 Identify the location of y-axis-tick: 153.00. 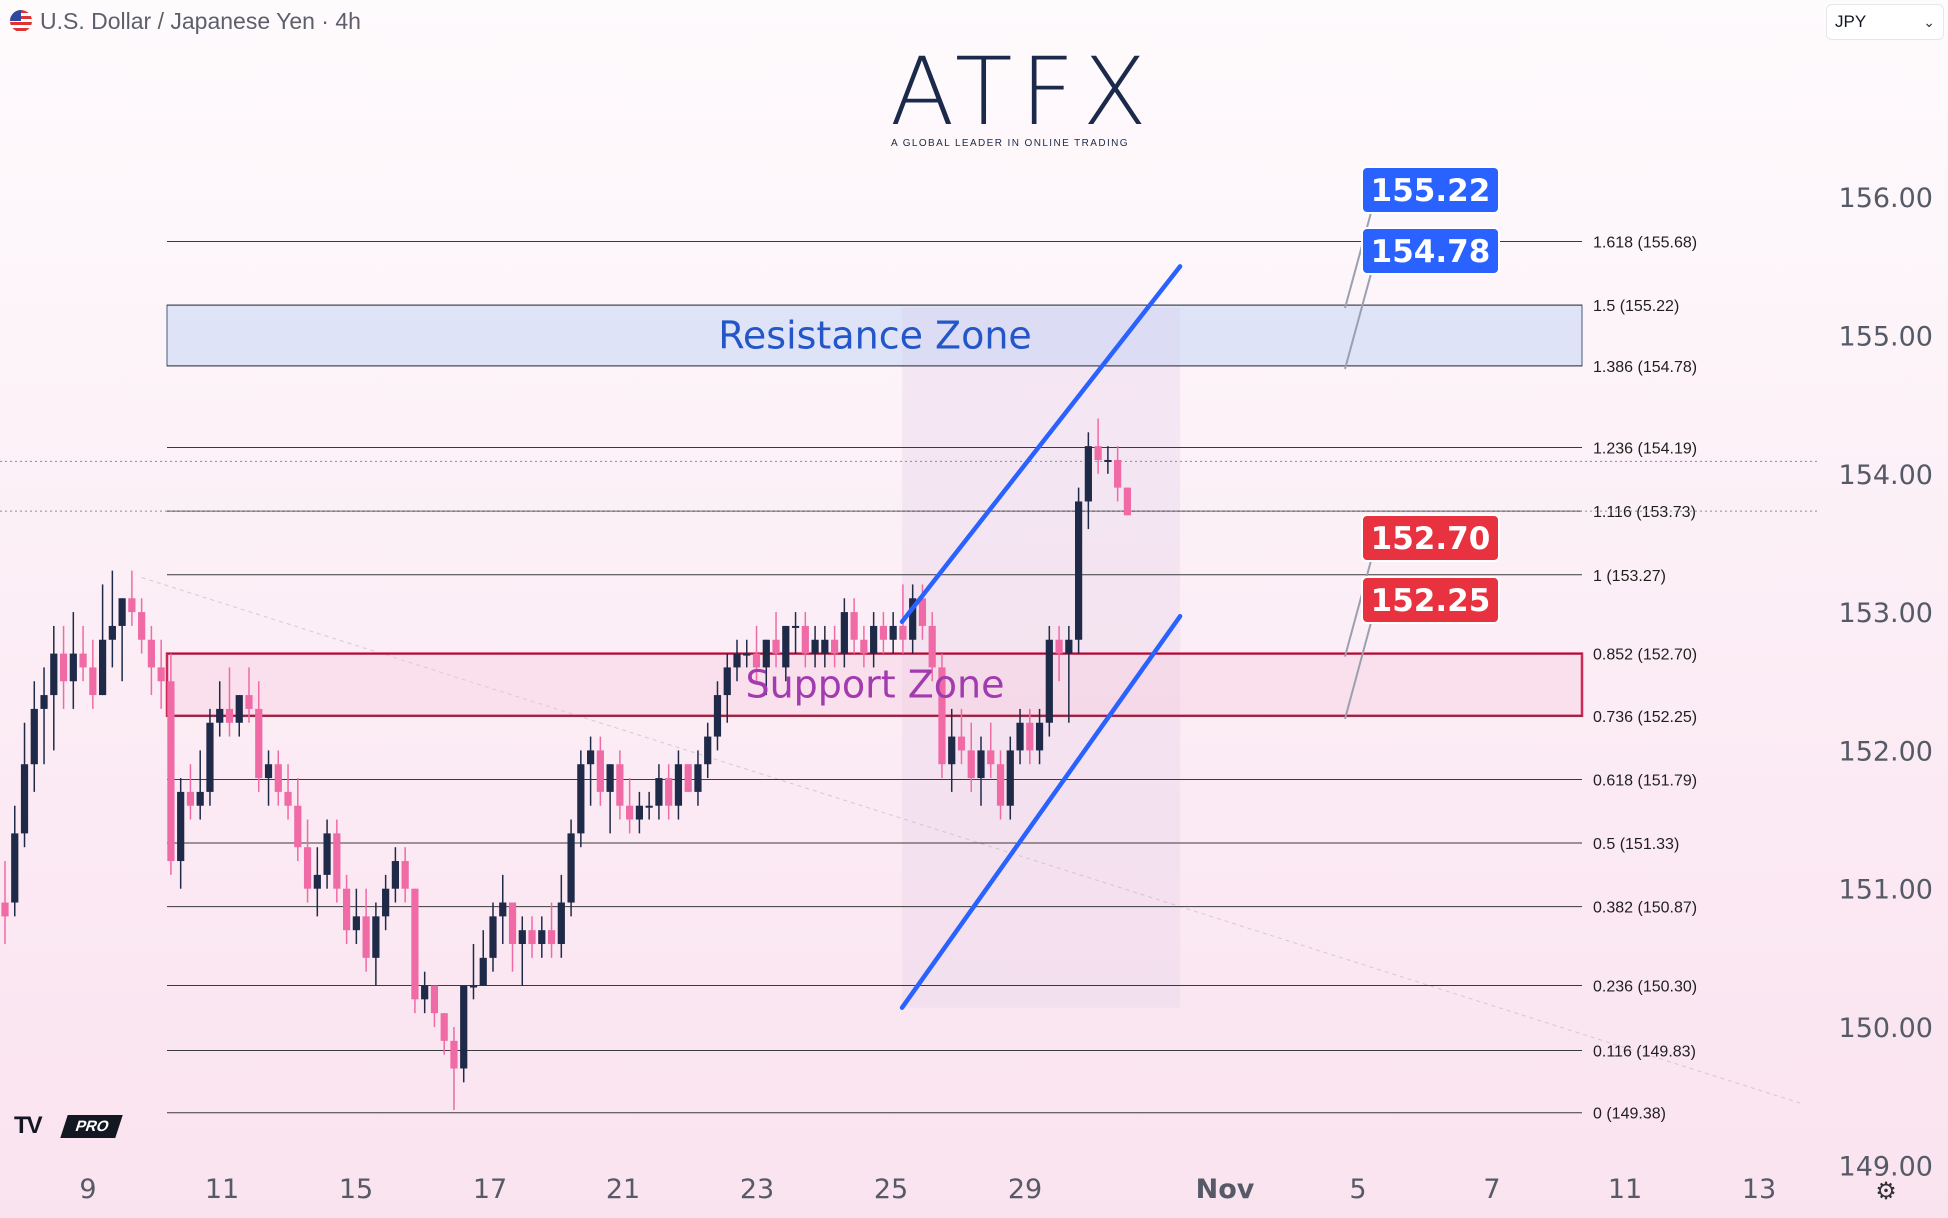
(1886, 613).